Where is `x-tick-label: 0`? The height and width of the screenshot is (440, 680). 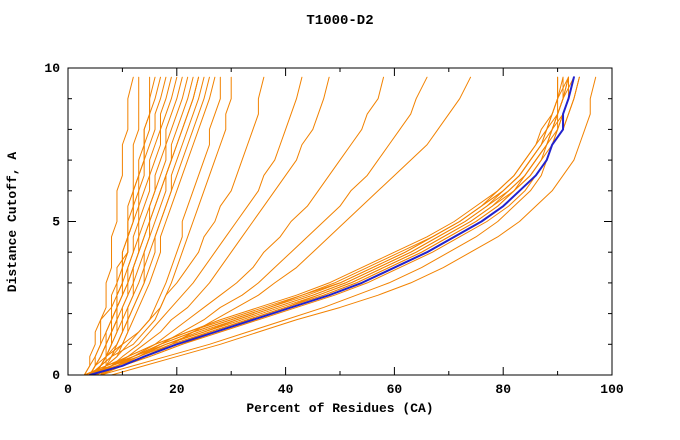 x-tick-label: 0 is located at coordinates (68, 389).